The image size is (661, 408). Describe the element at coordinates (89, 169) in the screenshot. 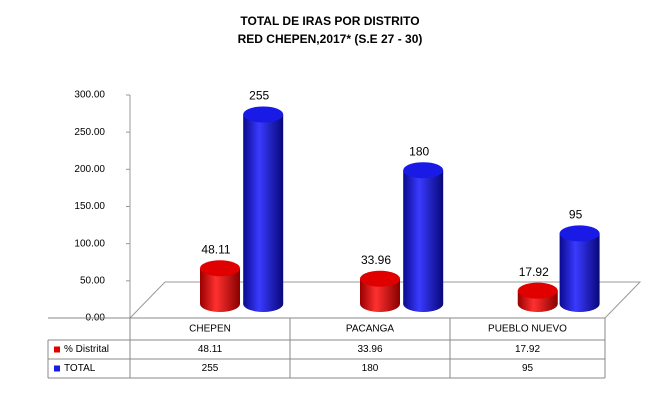

I see `y-tick-label: 200.00` at that location.